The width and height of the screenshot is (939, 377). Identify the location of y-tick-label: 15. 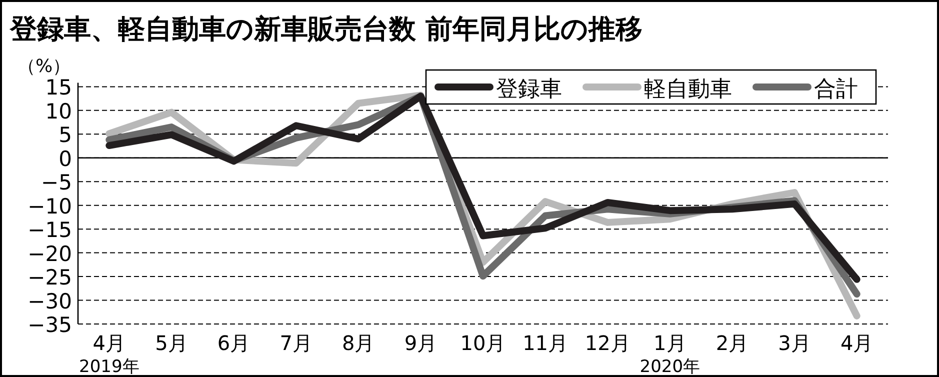
(58, 88).